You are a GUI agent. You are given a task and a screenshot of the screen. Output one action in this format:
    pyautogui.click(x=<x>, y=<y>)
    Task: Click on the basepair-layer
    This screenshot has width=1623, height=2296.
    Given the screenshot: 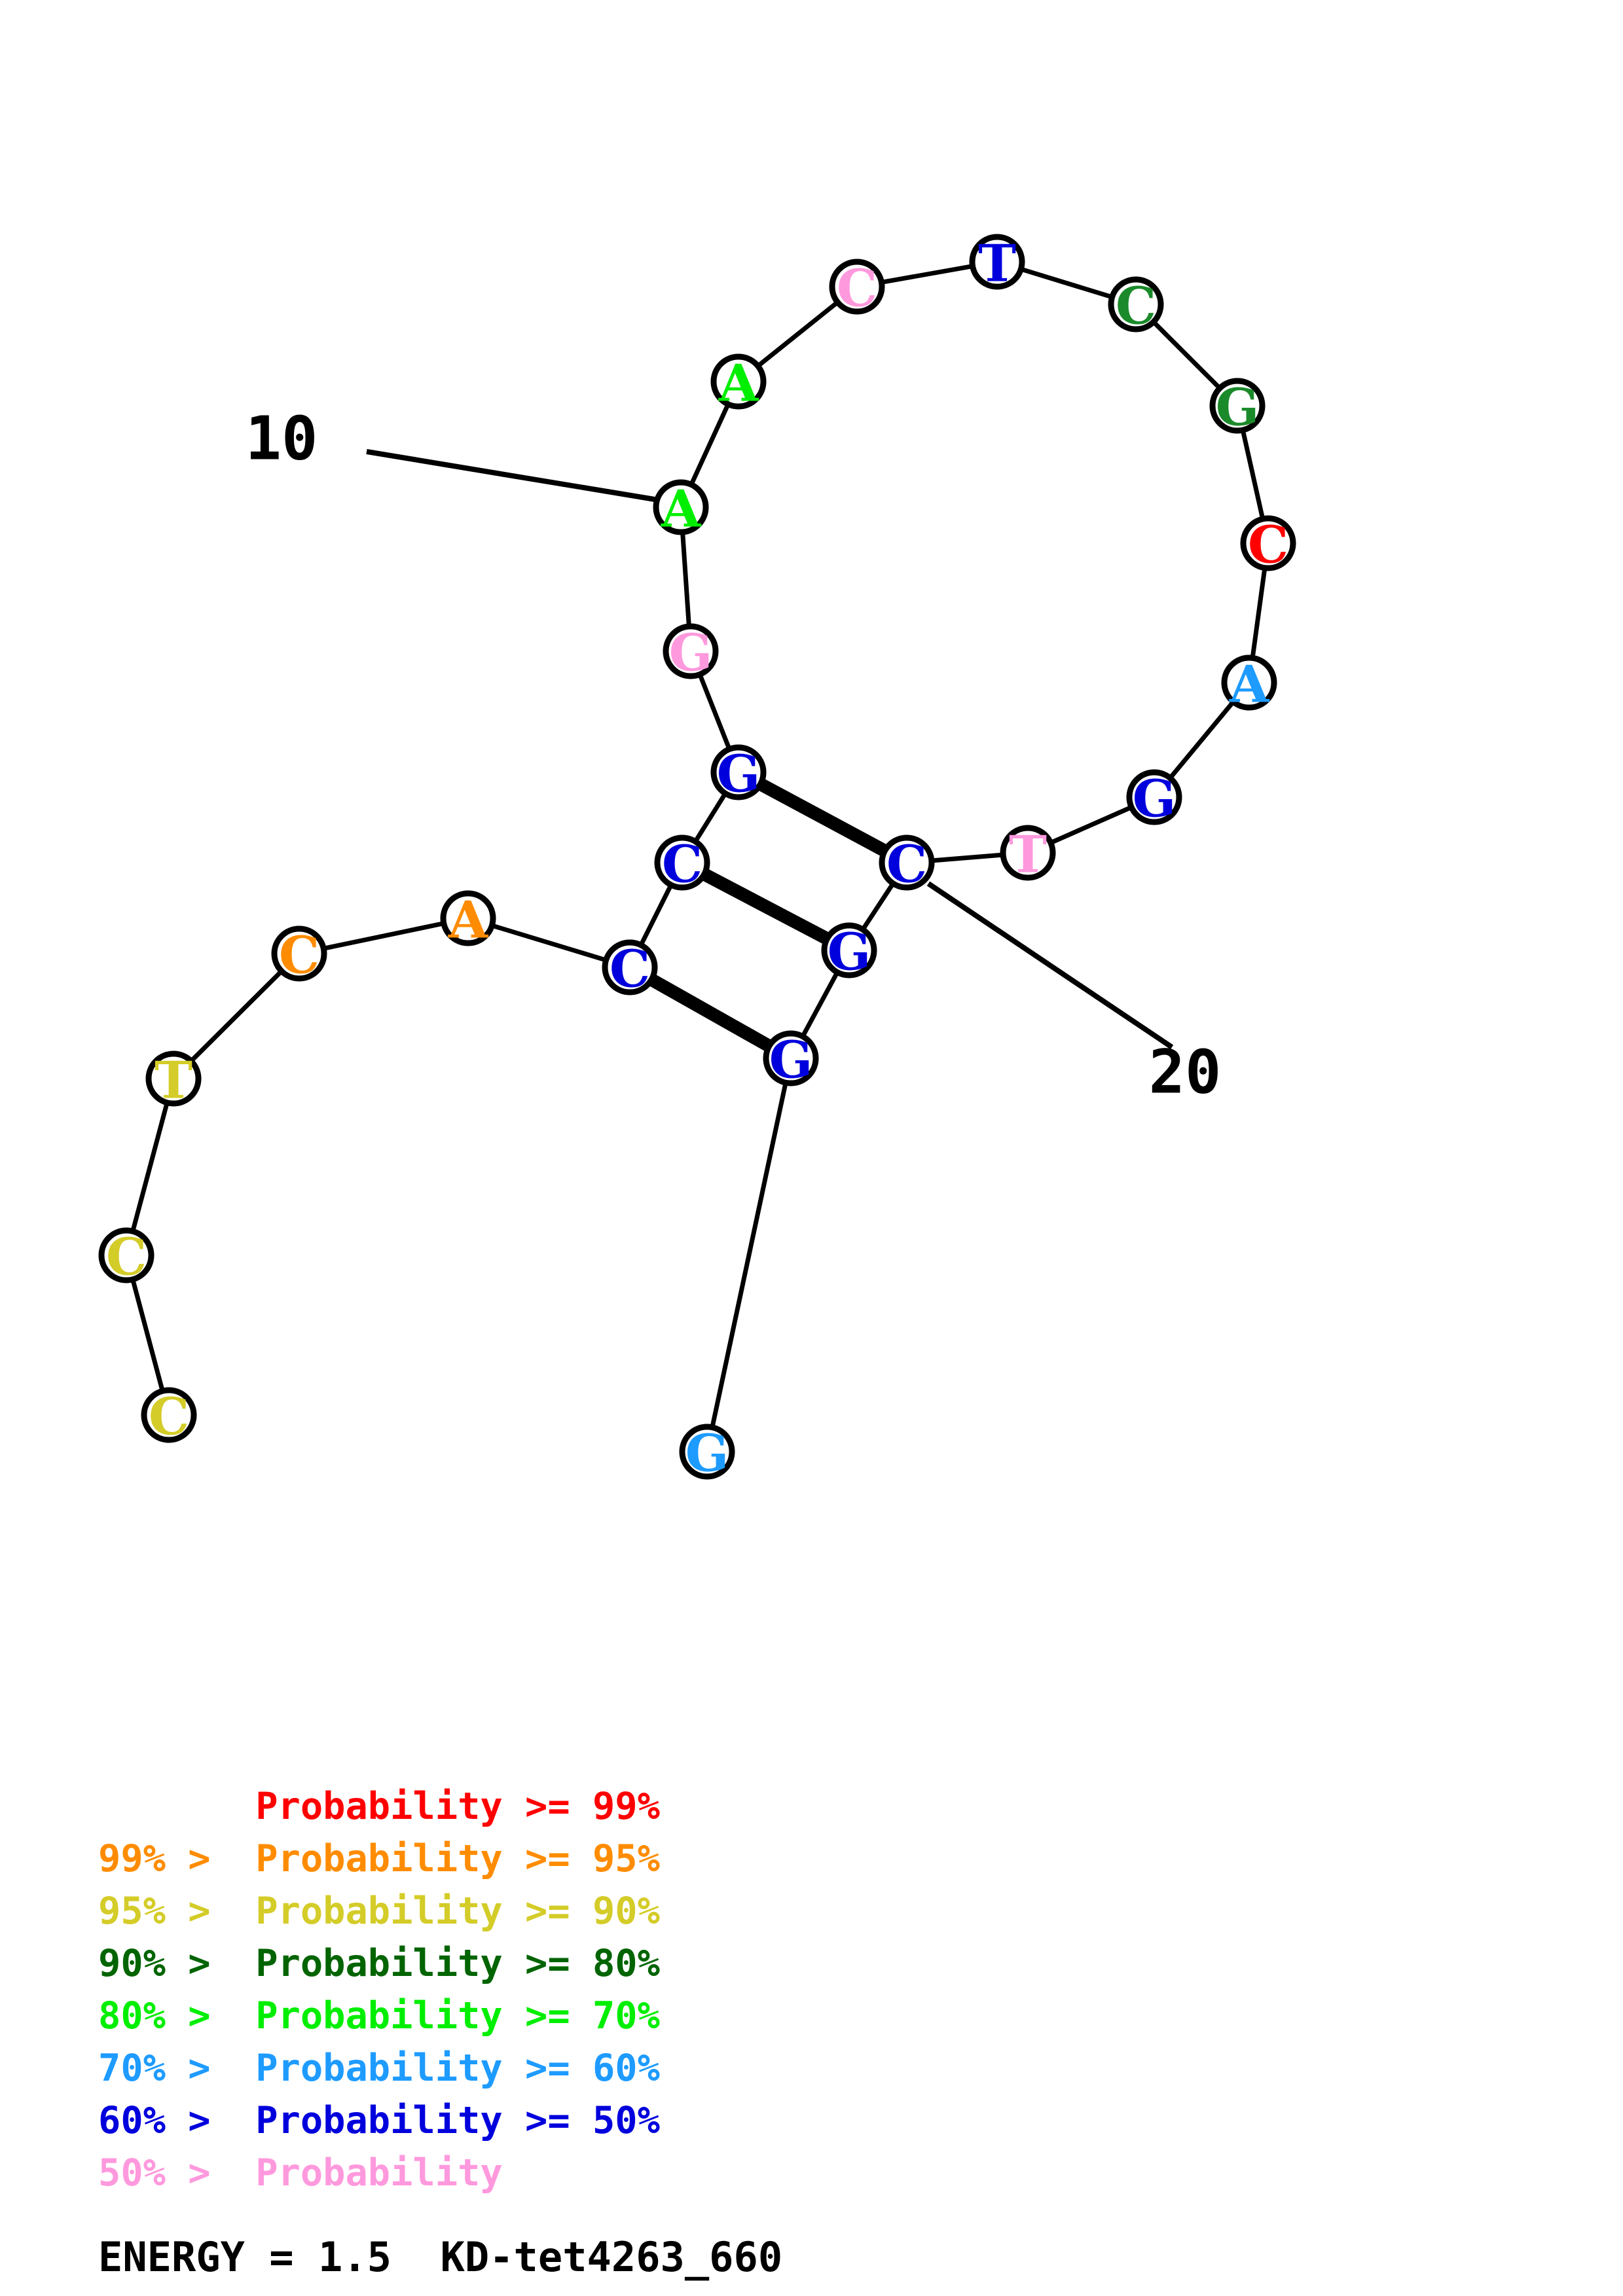 What is the action you would take?
    pyautogui.click(x=768, y=915)
    